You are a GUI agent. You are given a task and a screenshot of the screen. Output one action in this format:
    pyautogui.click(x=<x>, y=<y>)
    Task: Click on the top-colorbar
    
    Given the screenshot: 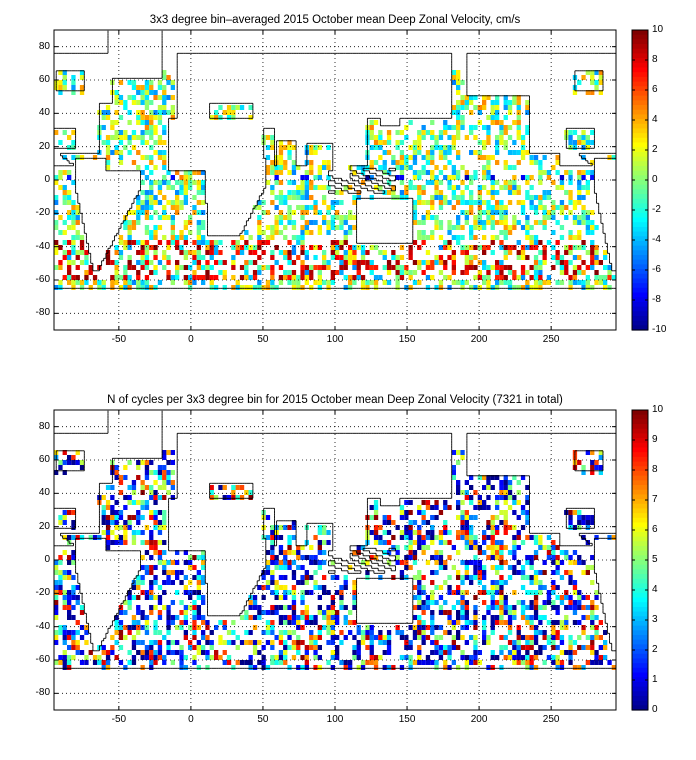 What is the action you would take?
    pyautogui.click(x=640, y=180)
    